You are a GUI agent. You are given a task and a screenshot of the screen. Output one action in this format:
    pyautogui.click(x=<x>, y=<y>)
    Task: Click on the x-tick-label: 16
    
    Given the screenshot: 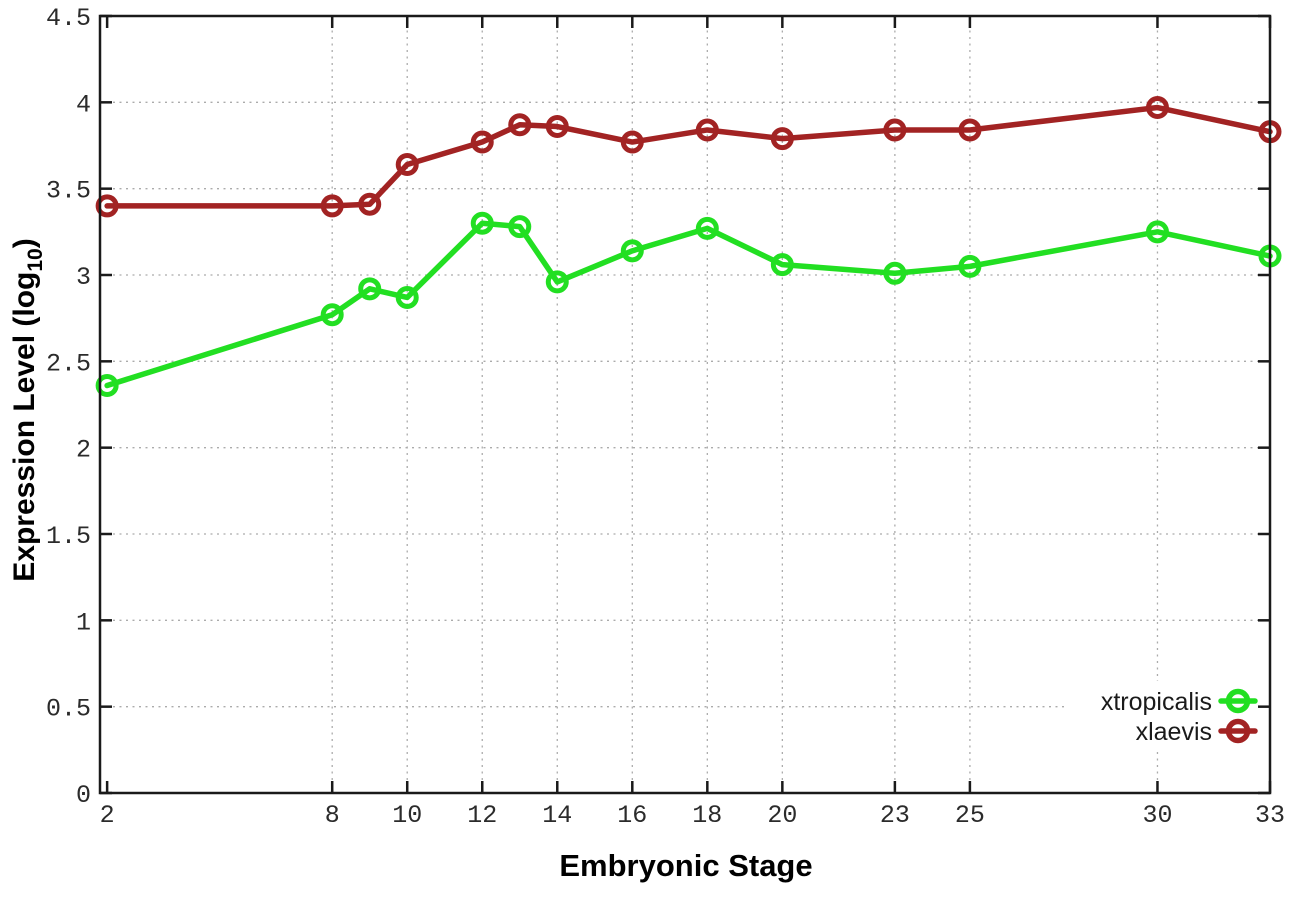 What is the action you would take?
    pyautogui.click(x=632, y=815)
    